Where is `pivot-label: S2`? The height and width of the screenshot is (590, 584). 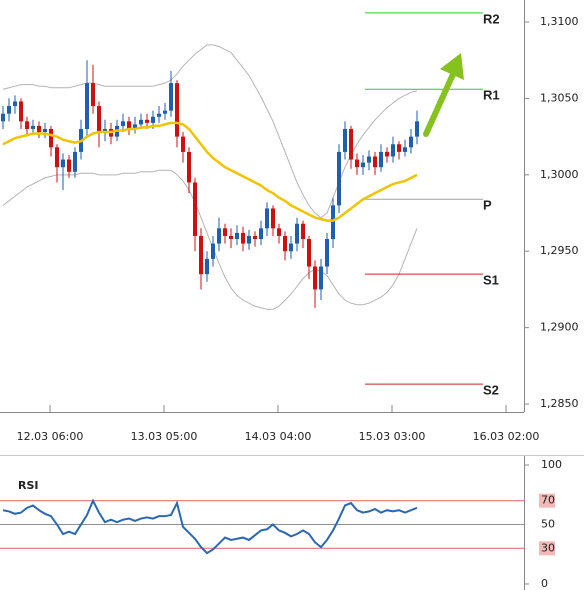 pivot-label: S2 is located at coordinates (491, 390).